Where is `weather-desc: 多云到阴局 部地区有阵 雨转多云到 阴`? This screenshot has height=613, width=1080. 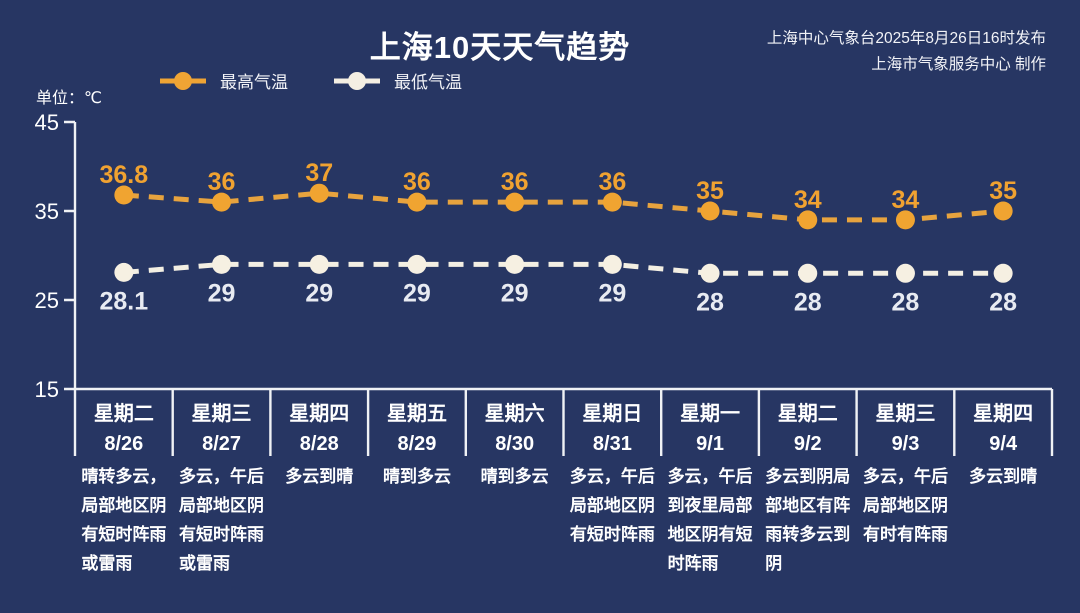 weather-desc: 多云到阴局 部地区有阵 雨转多云到 阴 is located at coordinates (808, 520).